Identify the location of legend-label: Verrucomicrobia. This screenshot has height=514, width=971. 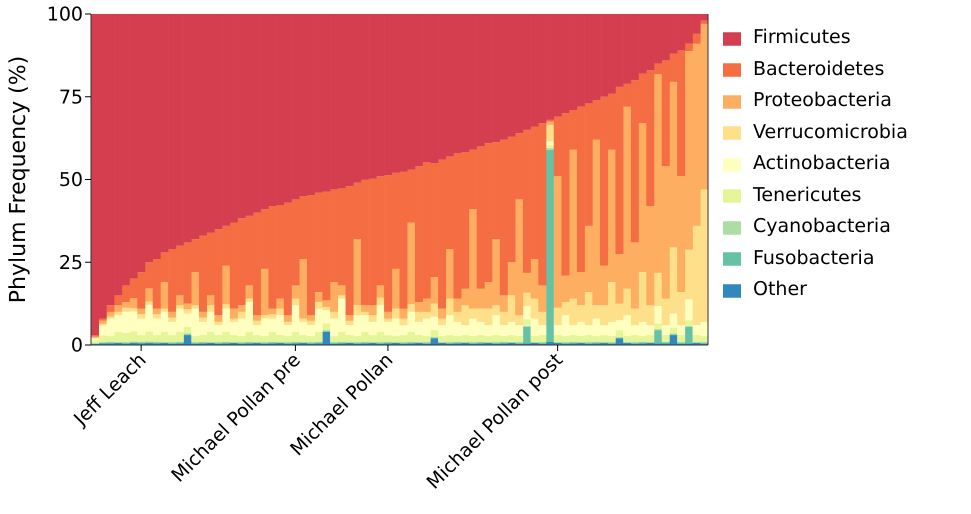
(830, 131).